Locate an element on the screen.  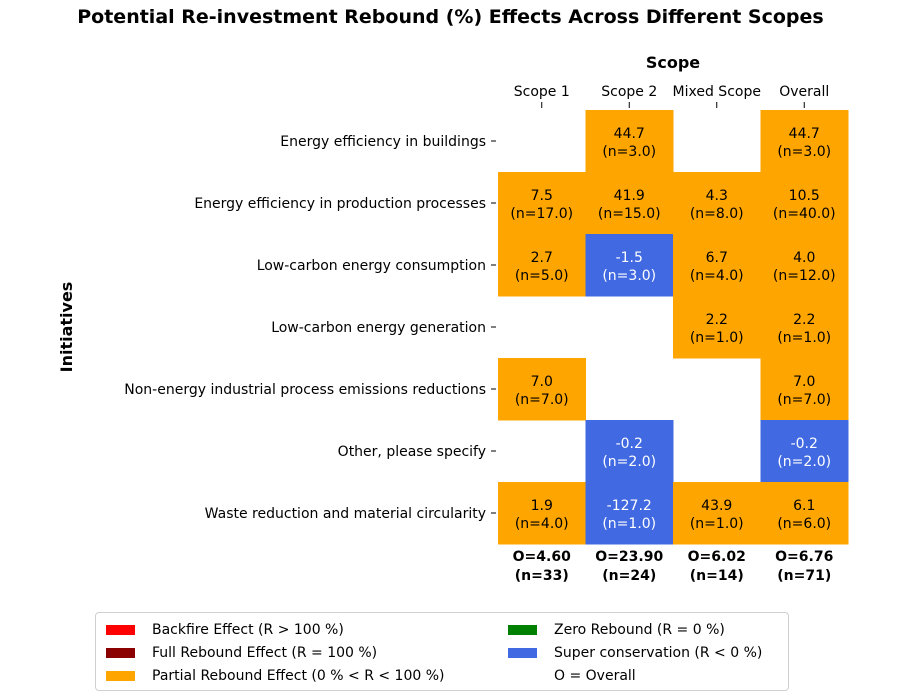
legend-label-zero: Zero Rebound (R = 0 %) is located at coordinates (639, 630).